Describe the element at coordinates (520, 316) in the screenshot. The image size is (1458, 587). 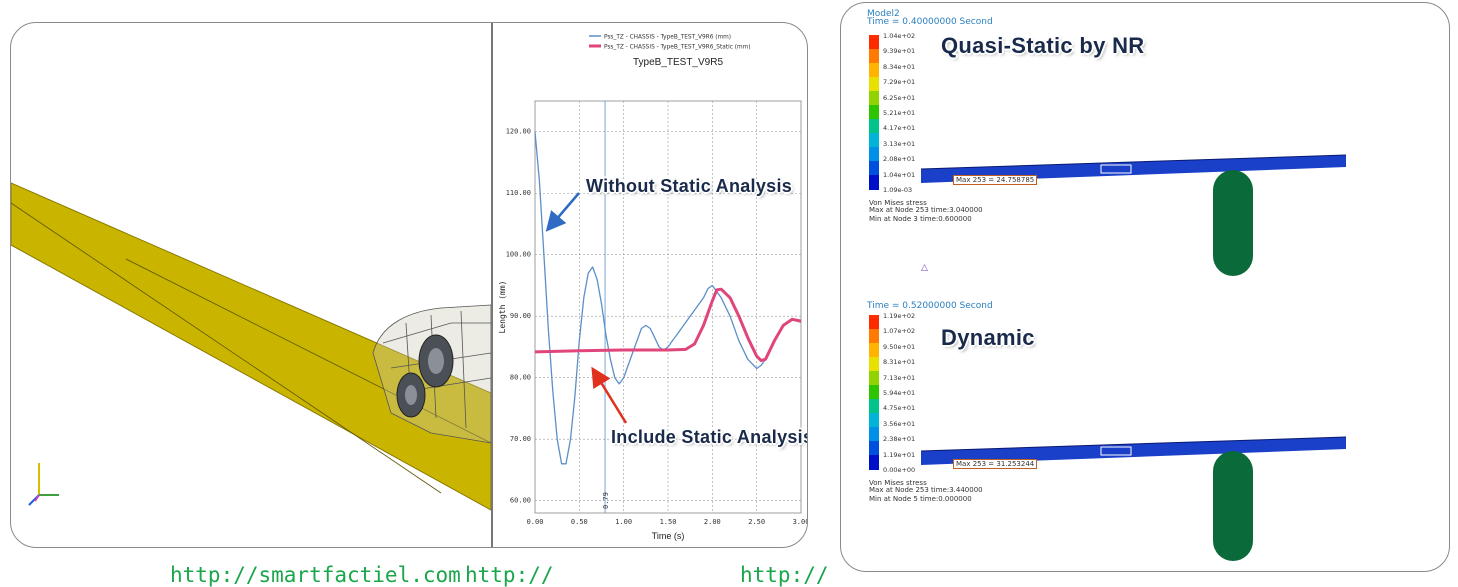
I see `y-tick-label: 90.00` at that location.